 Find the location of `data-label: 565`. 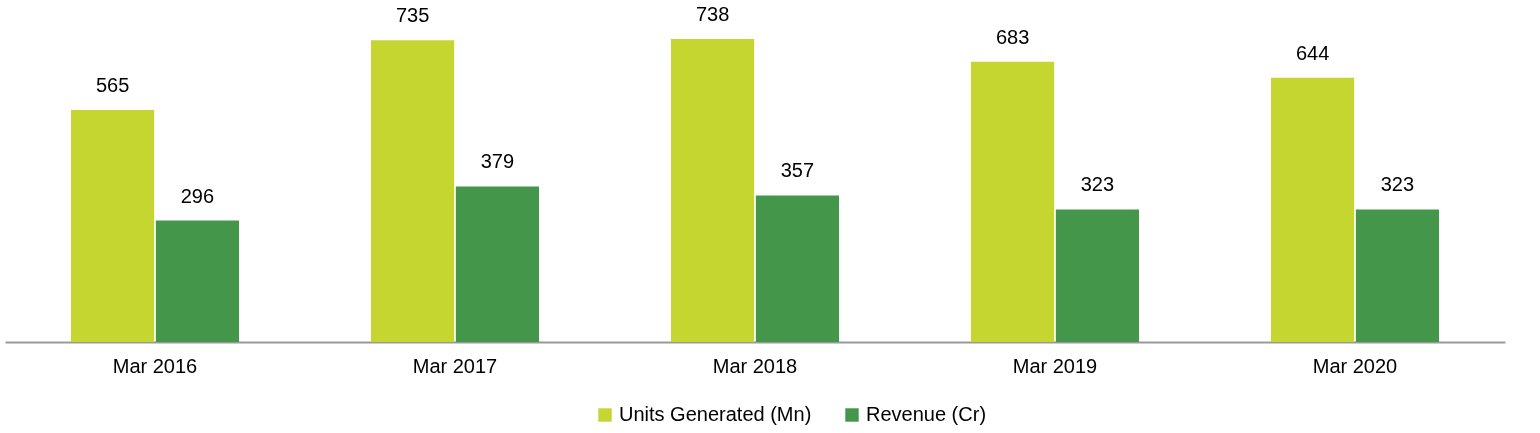

data-label: 565 is located at coordinates (112, 85).